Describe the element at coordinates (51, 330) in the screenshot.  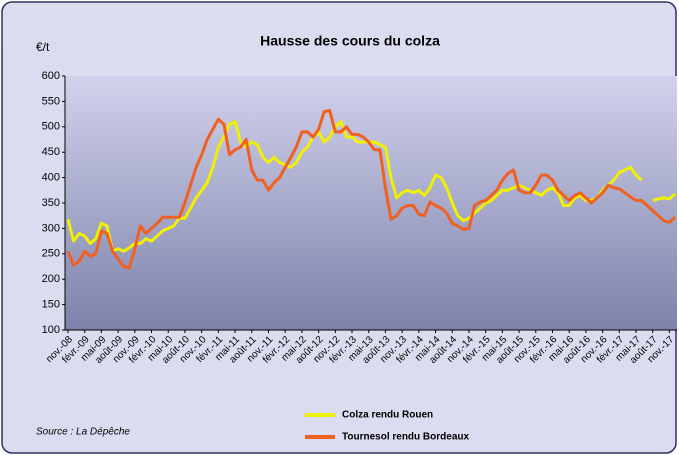
I see `y-tick-label: 100` at that location.